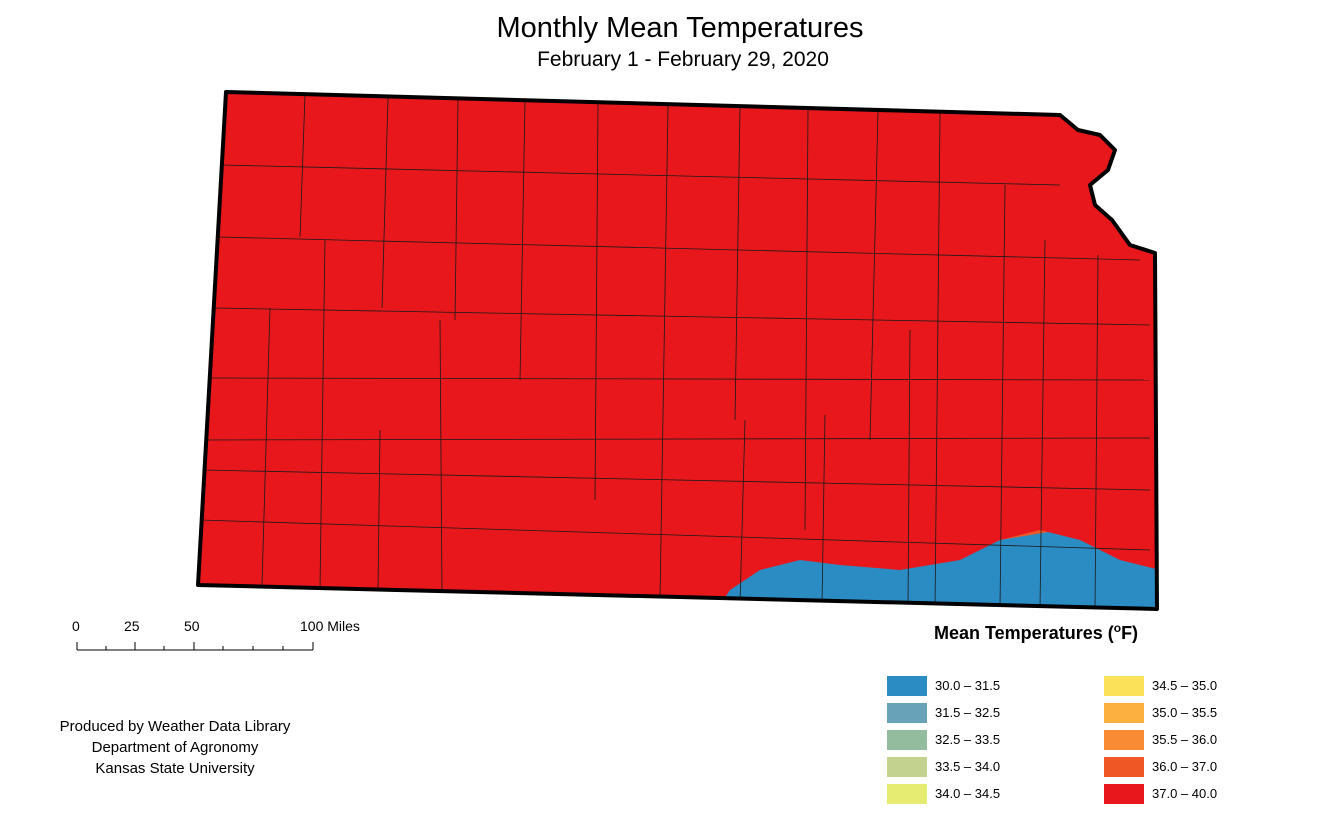 The image size is (1344, 816). Describe the element at coordinates (230, 637) in the screenshot. I see `scale-bar: 0 25 50 100 Miles` at that location.